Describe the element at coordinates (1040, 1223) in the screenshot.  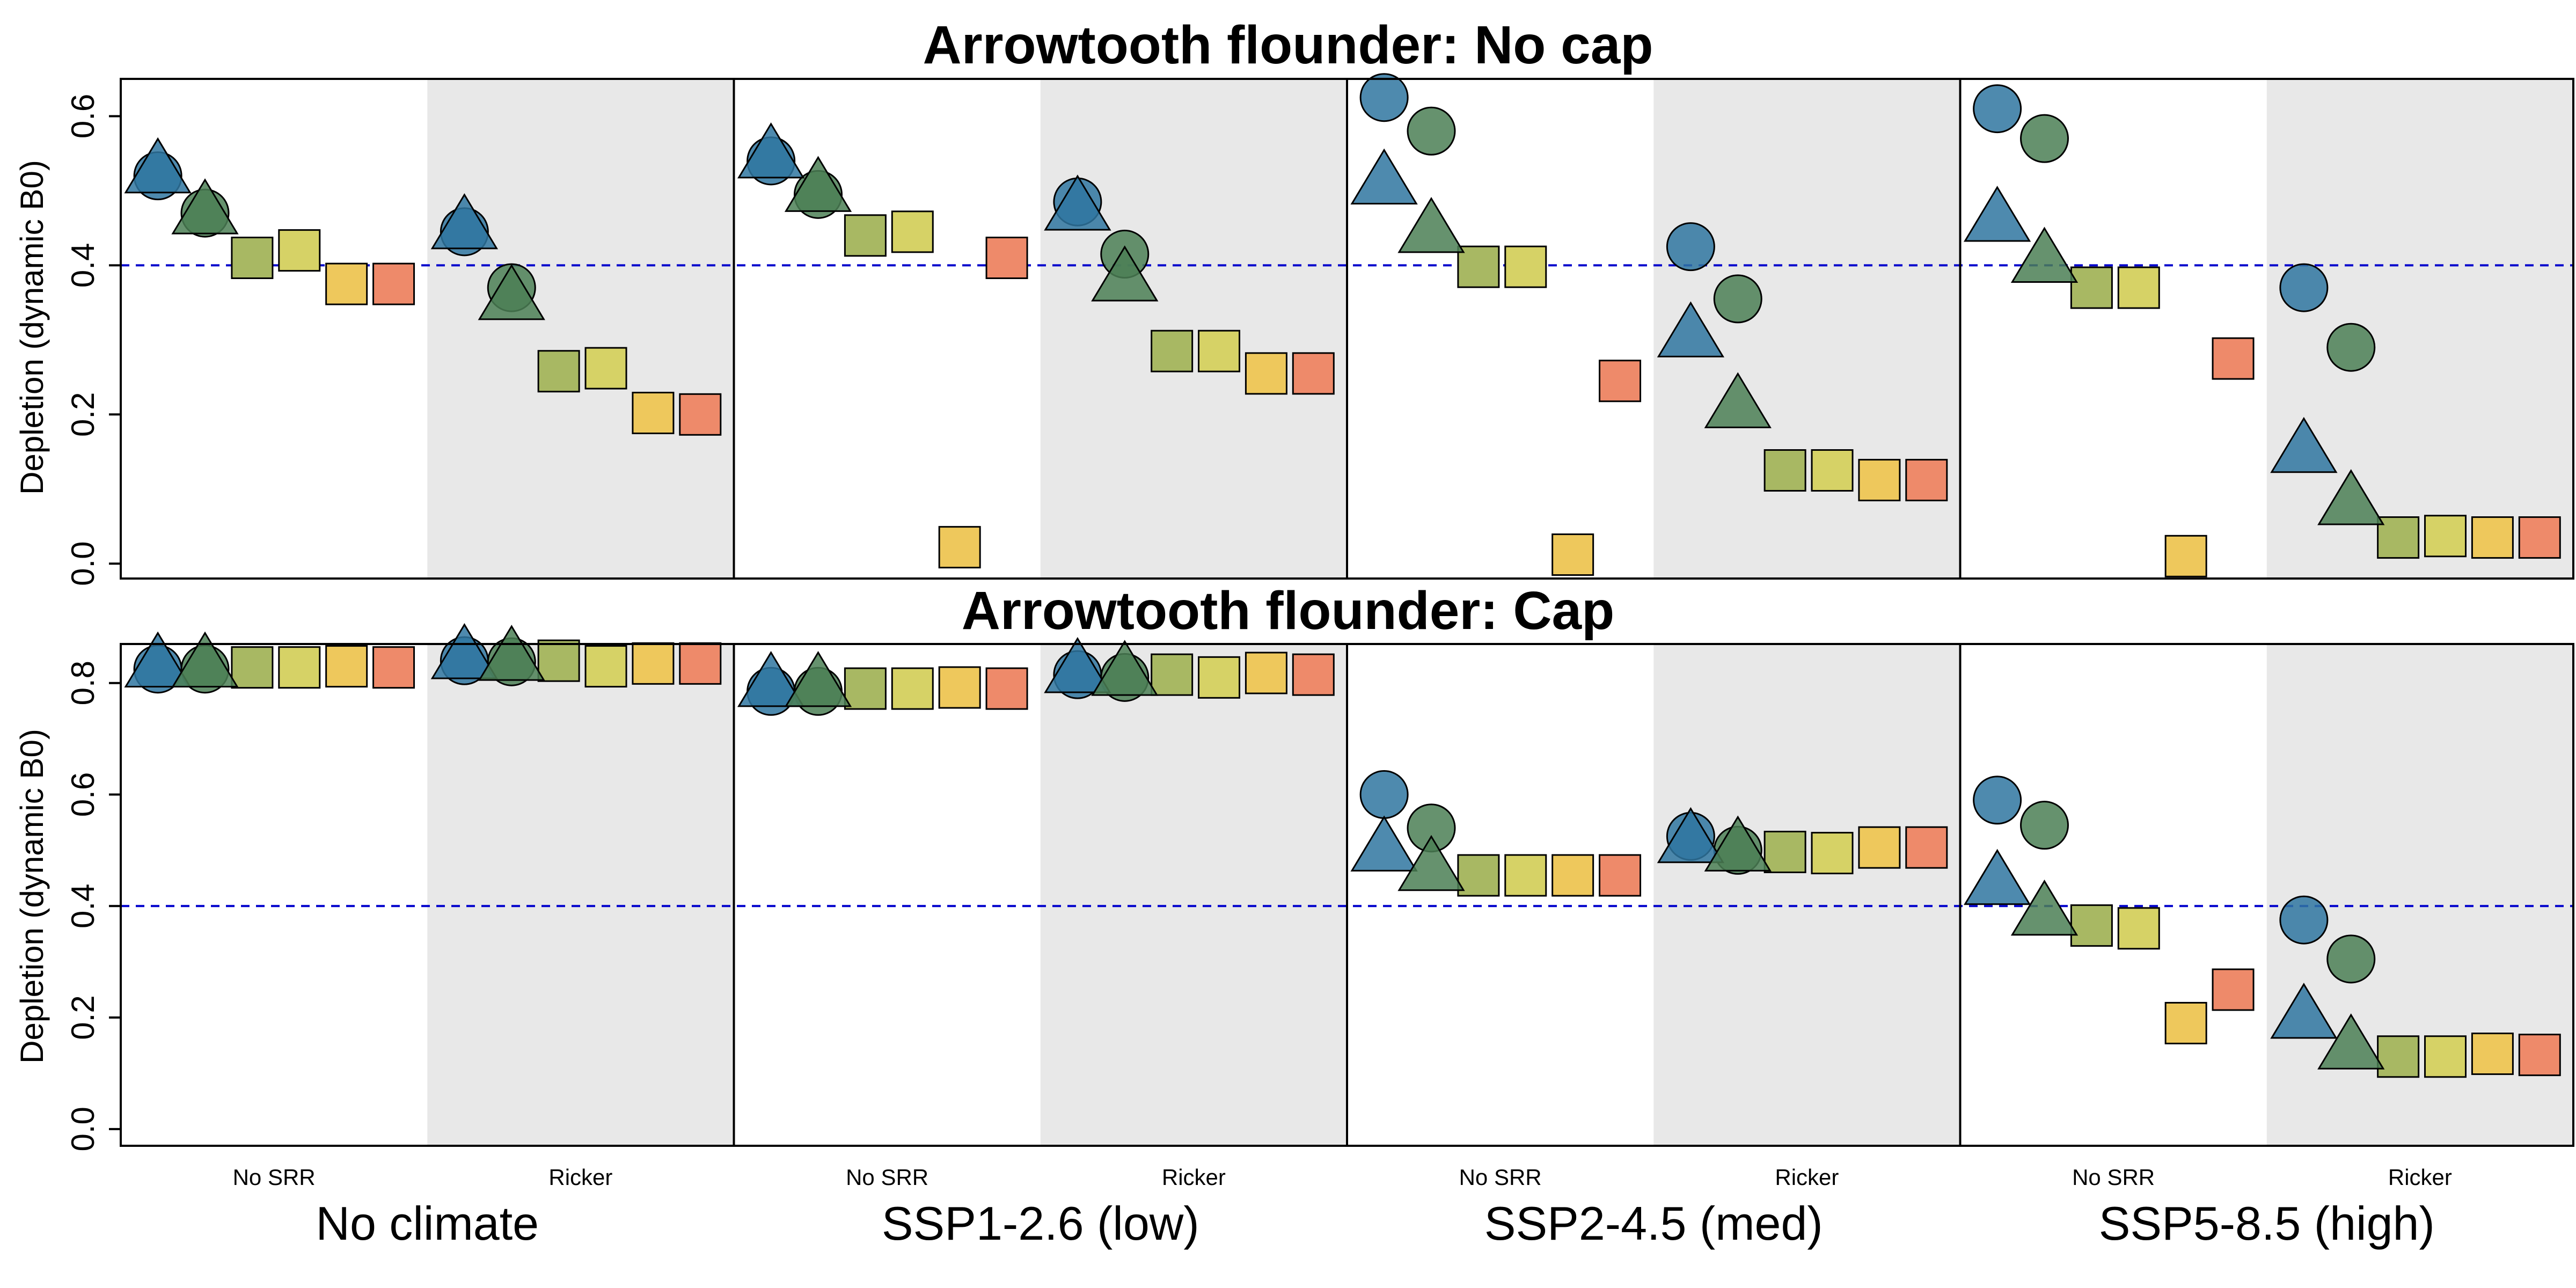
I see `scenario-label: SSP1-2.6 (low)` at that location.